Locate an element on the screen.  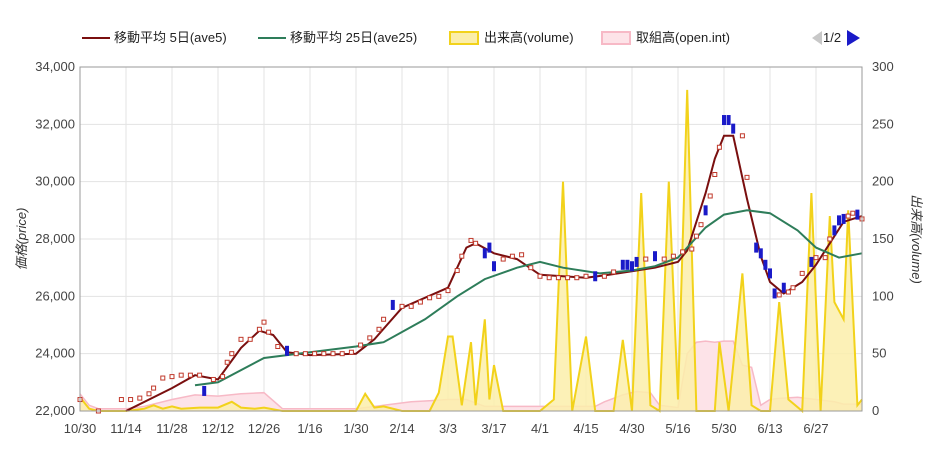
x-tick-label: 12/26 is located at coordinates (264, 428).